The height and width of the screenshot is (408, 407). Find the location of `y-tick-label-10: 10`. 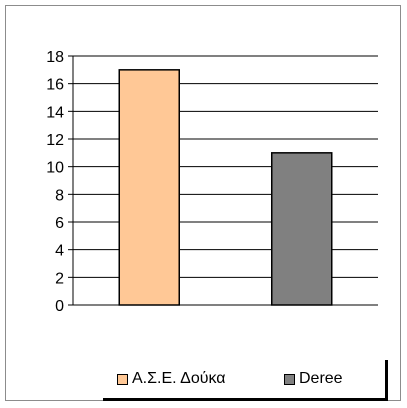

y-tick-label-10: 10 is located at coordinates (55, 168).